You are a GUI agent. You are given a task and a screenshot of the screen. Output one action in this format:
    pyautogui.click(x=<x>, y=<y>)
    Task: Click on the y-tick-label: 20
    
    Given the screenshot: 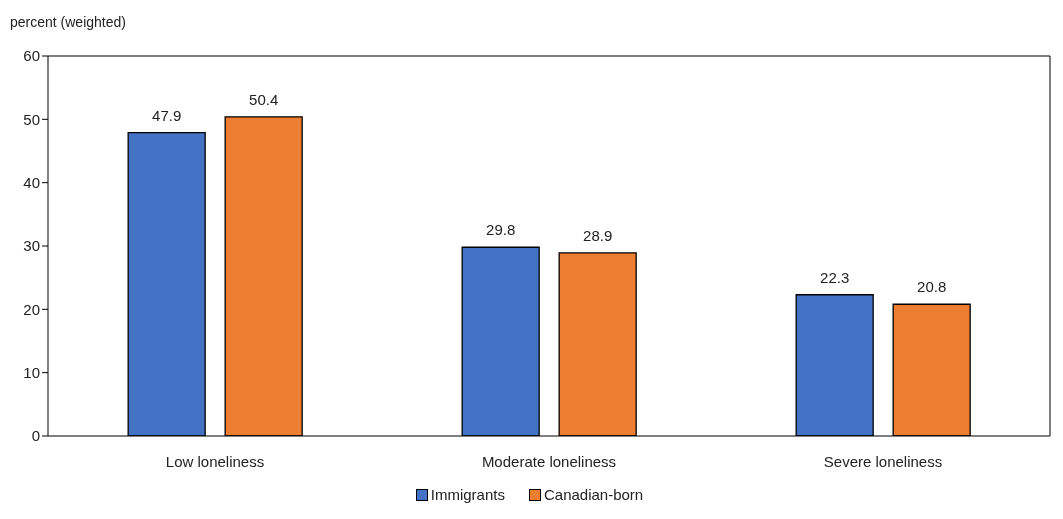 What is the action you would take?
    pyautogui.click(x=31, y=309)
    